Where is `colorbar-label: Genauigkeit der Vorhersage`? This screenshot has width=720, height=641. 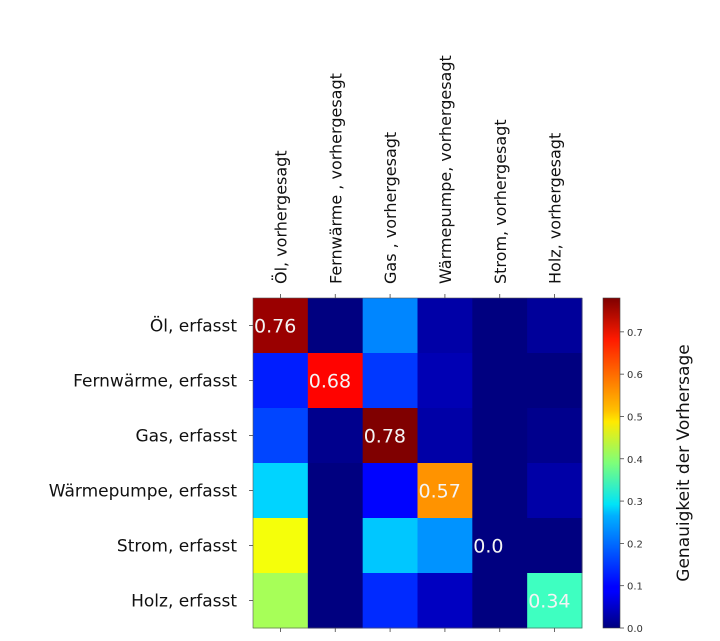 colorbar-label: Genauigkeit der Vorhersage is located at coordinates (684, 462).